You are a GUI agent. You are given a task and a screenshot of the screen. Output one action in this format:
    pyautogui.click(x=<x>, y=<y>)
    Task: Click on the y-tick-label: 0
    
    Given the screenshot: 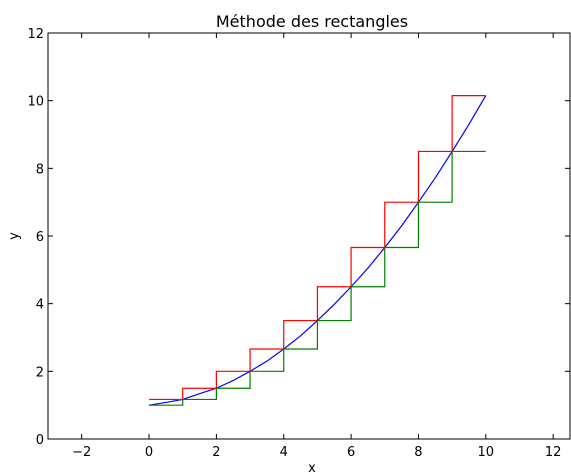 What is the action you would take?
    pyautogui.click(x=40, y=440)
    